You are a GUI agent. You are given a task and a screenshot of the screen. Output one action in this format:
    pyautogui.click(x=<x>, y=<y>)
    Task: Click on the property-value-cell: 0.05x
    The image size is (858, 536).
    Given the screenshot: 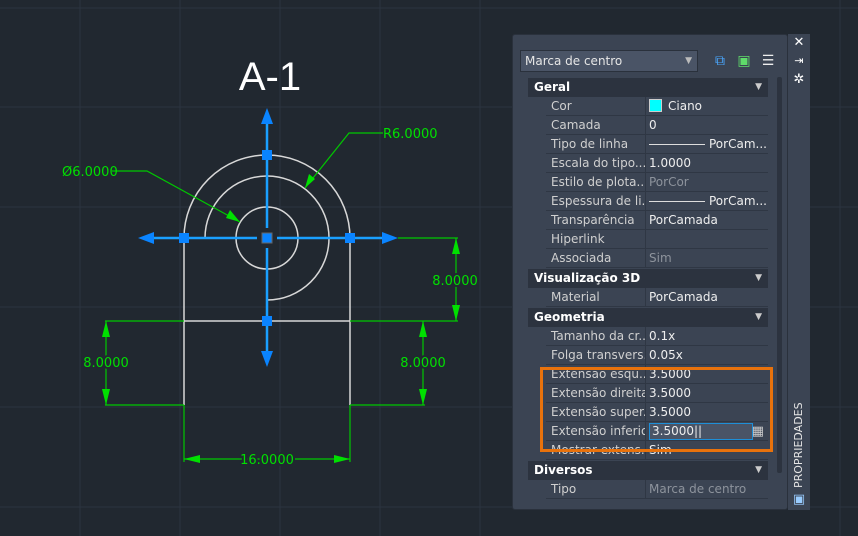 What is the action you would take?
    pyautogui.click(x=707, y=355)
    